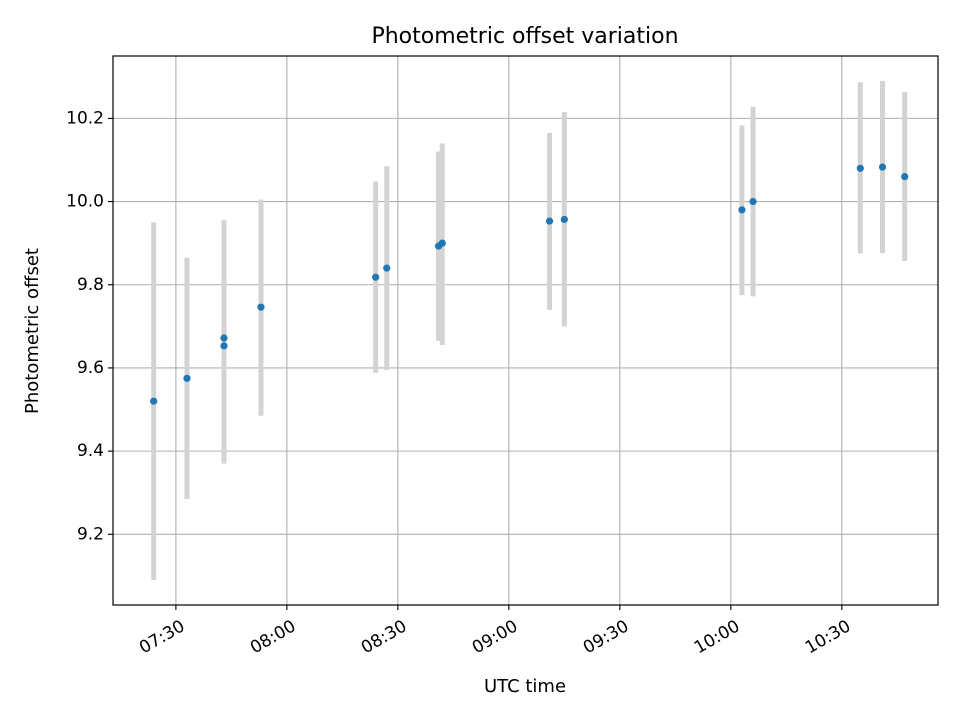  What do you see at coordinates (90, 451) in the screenshot?
I see `y-tick-label: 9.4` at bounding box center [90, 451].